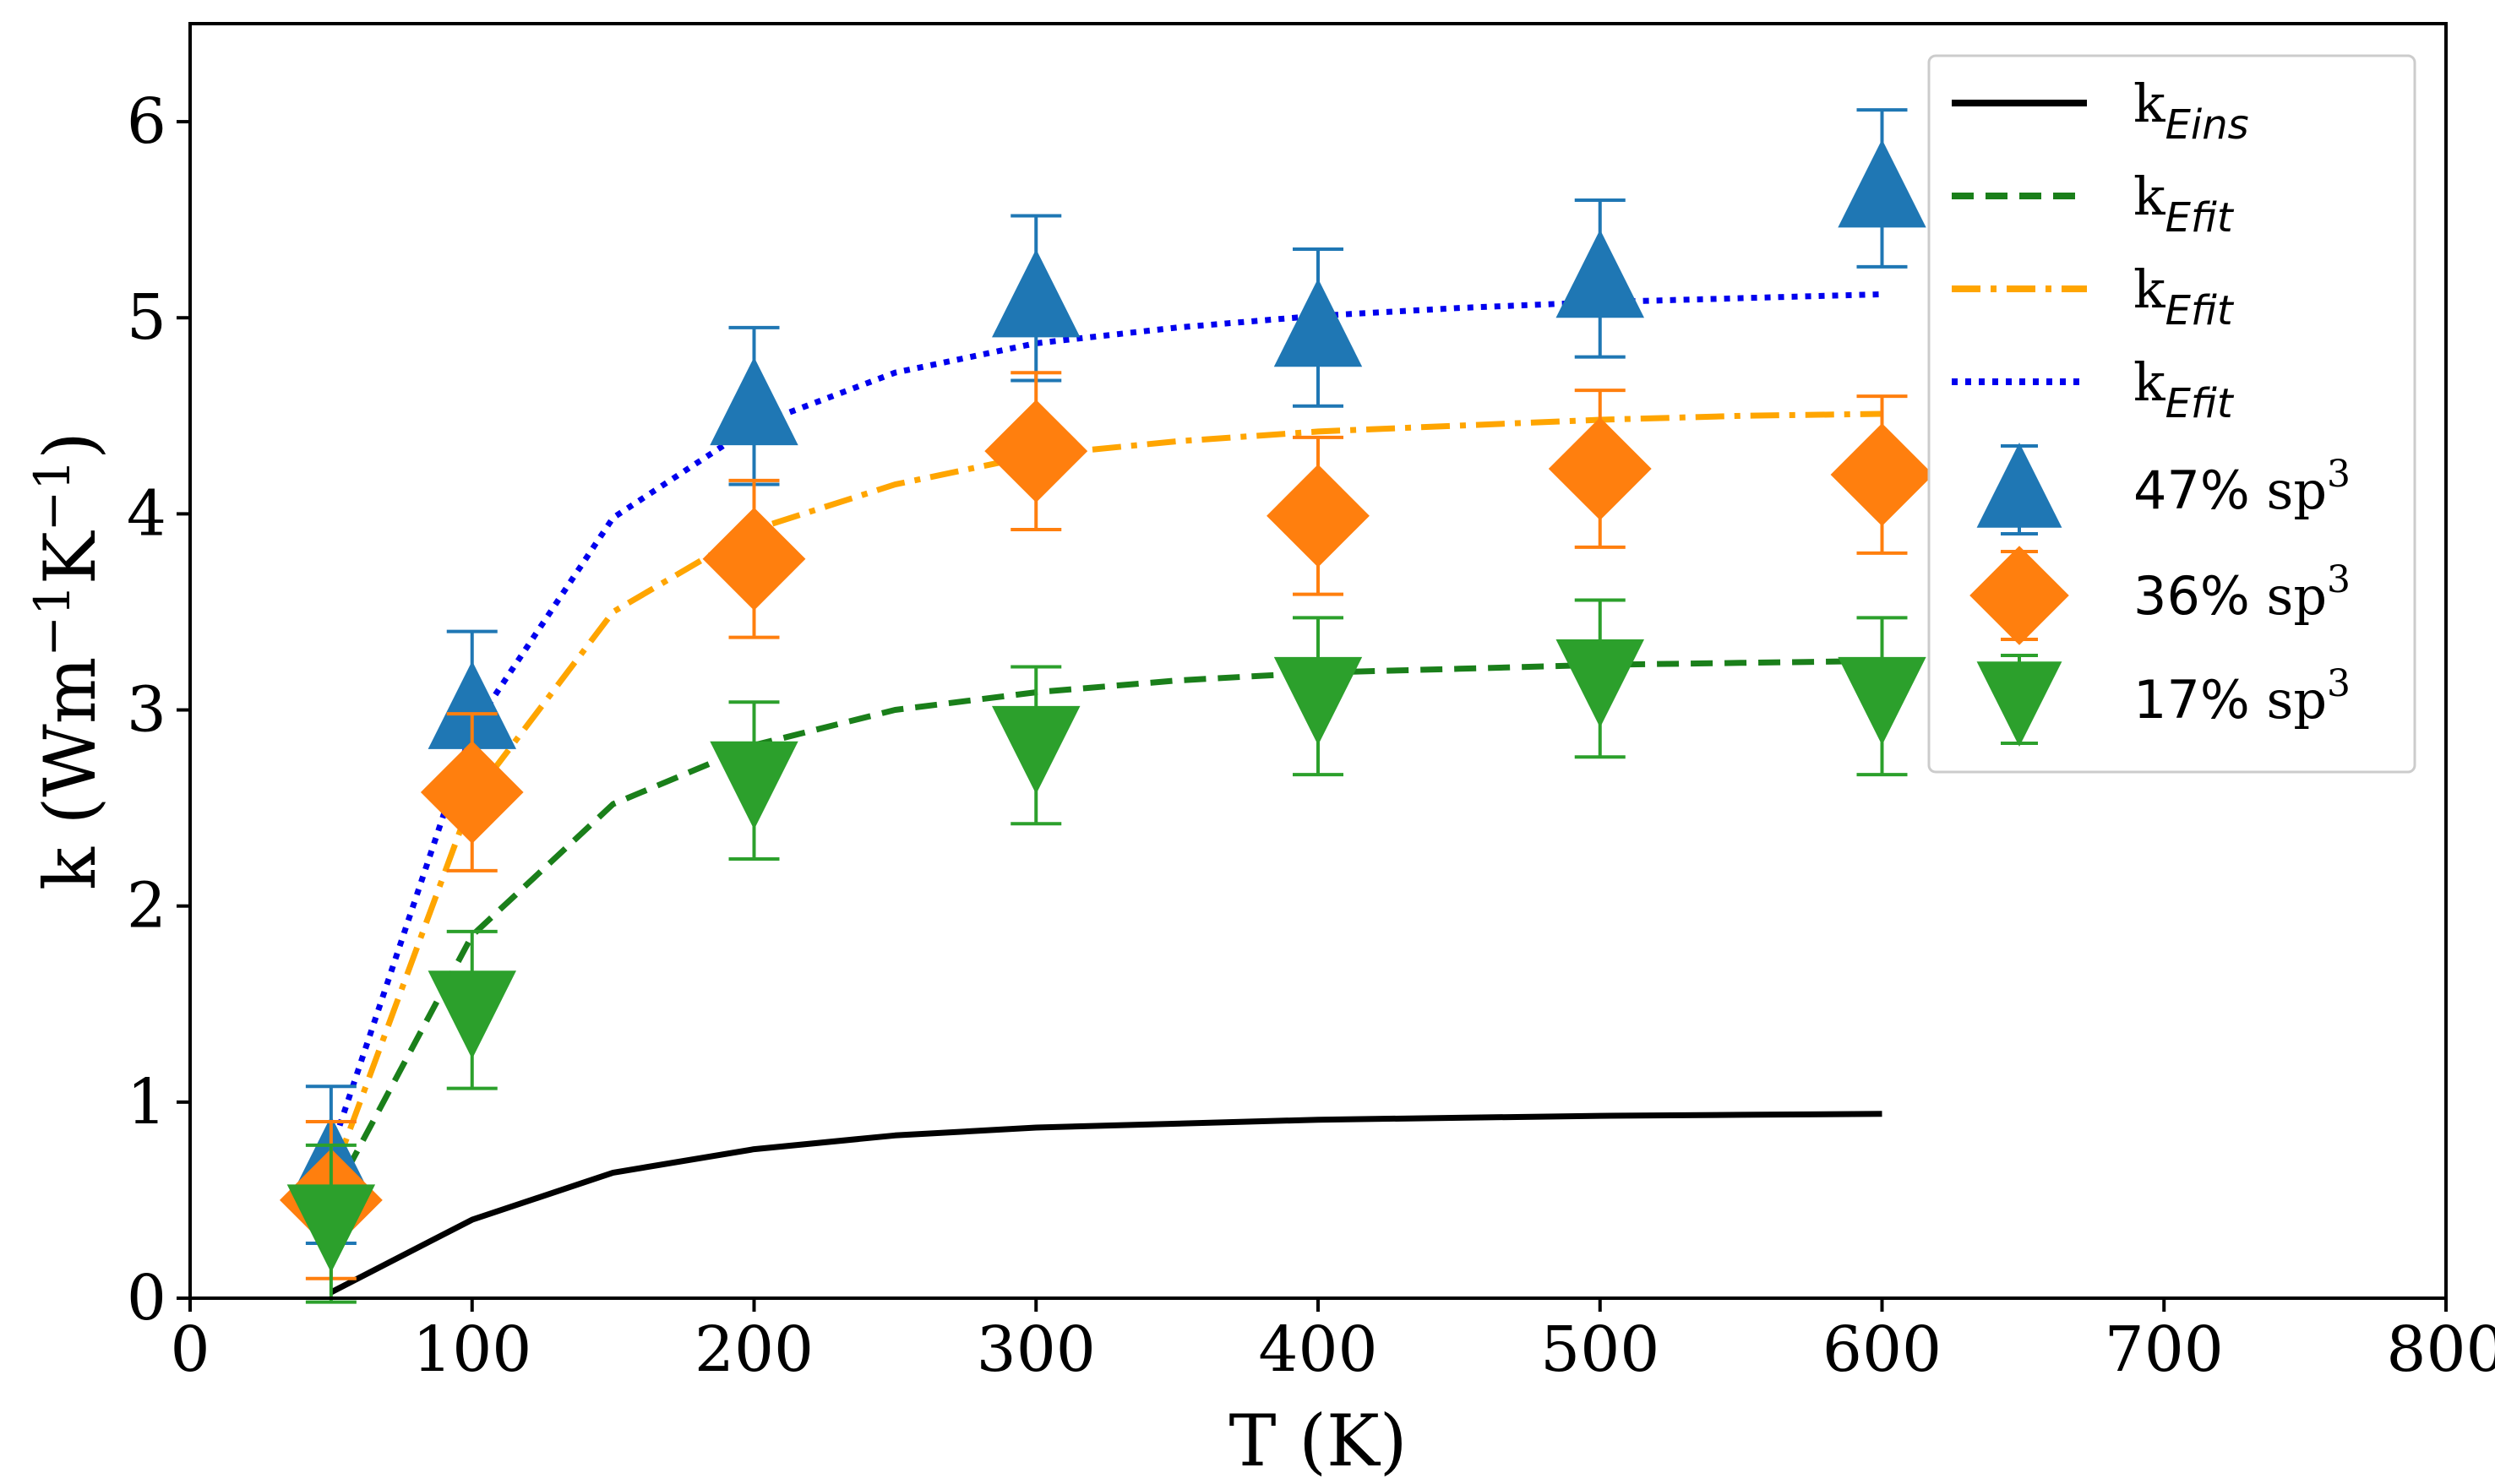 This screenshot has width=2495, height=1484. I want to click on legend-marker-triangle-down, so click(2019, 704).